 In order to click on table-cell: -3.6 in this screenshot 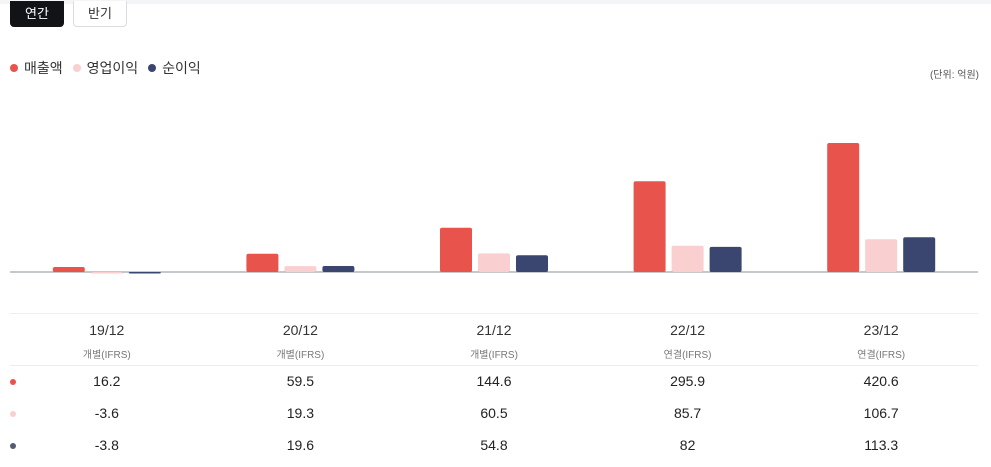, I will do `click(106, 413)`.